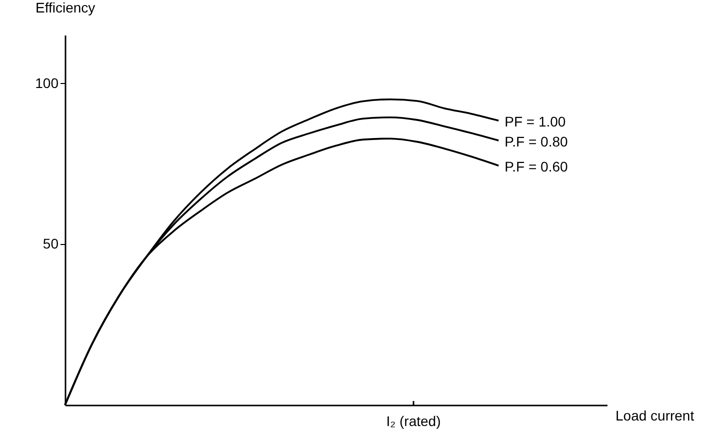 The width and height of the screenshot is (715, 439). What do you see at coordinates (536, 142) in the screenshot?
I see `series-label: P.F = 0.80` at bounding box center [536, 142].